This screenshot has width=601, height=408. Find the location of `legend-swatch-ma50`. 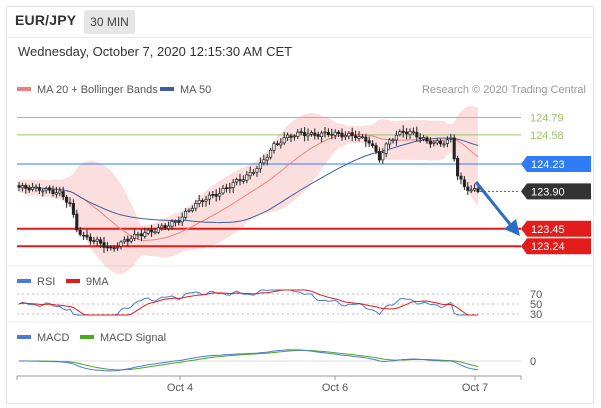

legend-swatch-ma50 is located at coordinates (167, 89).